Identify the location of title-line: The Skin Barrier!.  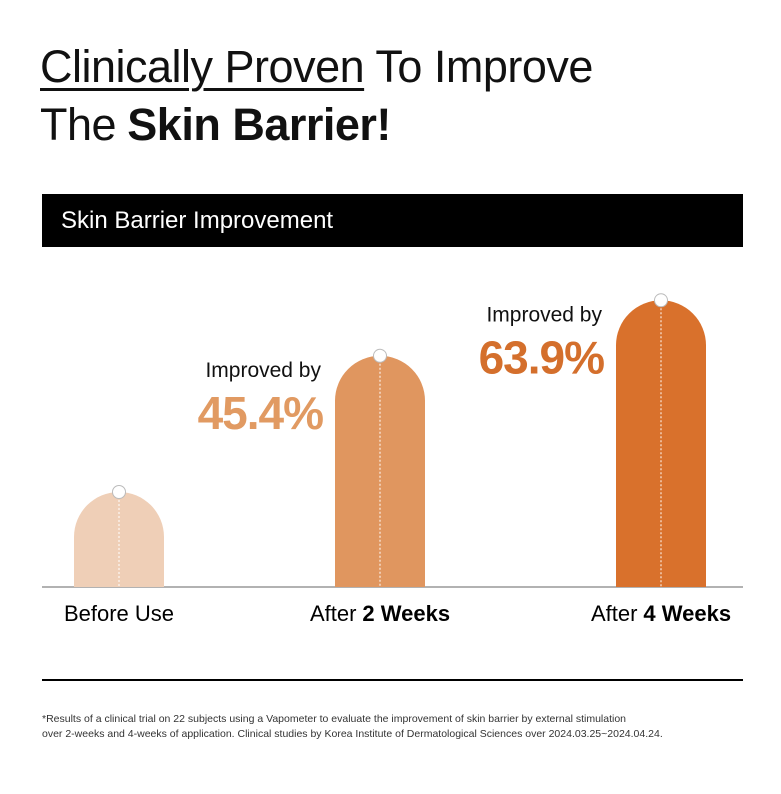
(316, 125).